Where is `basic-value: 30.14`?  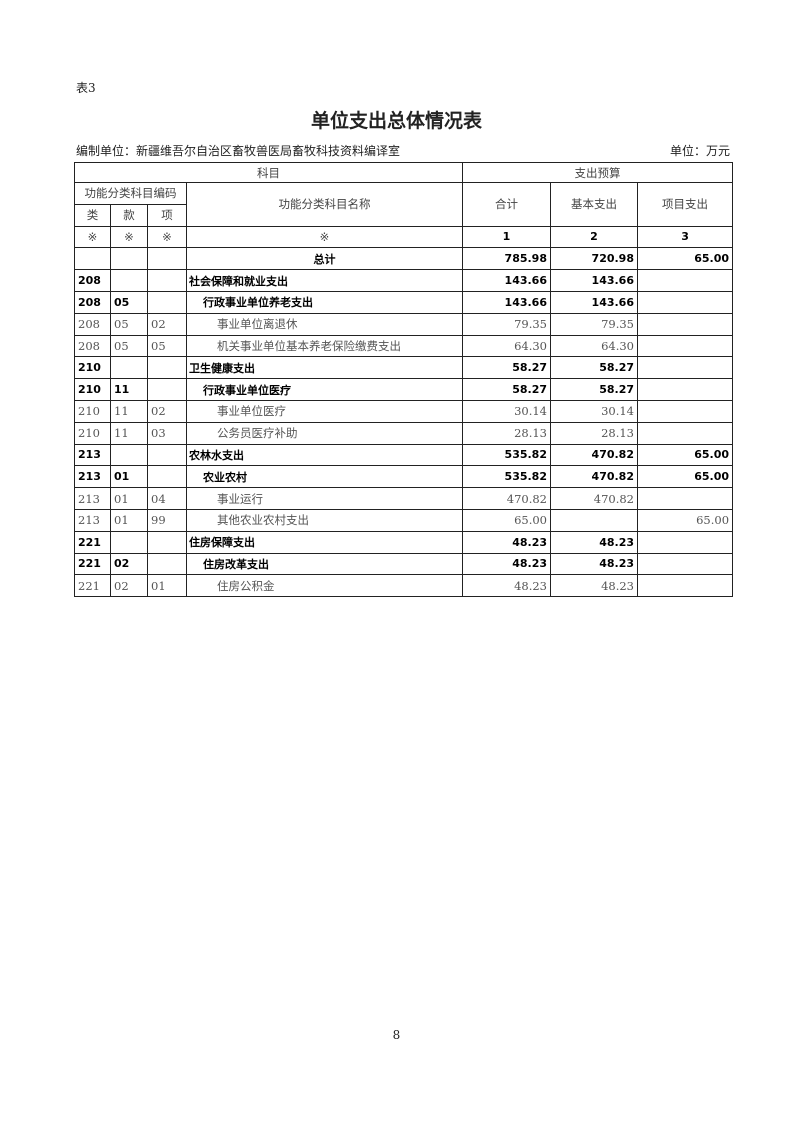 basic-value: 30.14 is located at coordinates (594, 411).